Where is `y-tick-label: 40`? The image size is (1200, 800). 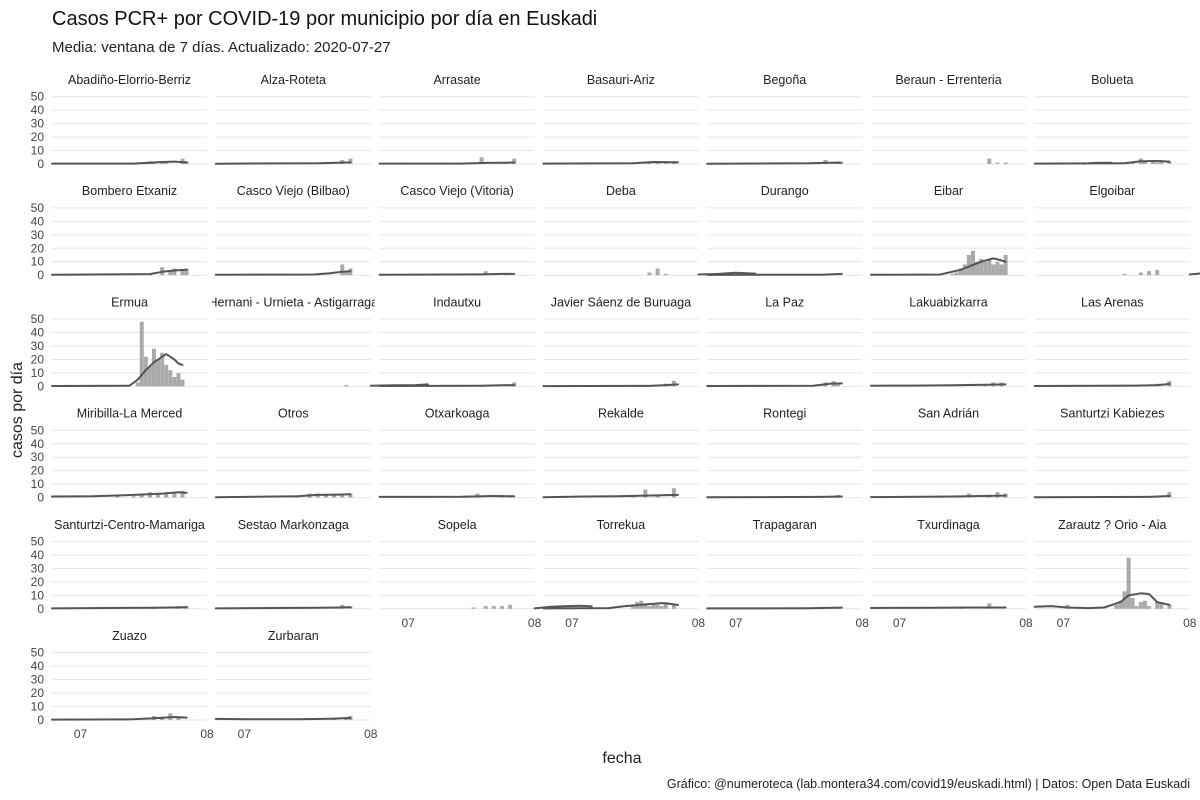
y-tick-label: 40 is located at coordinates (38, 110).